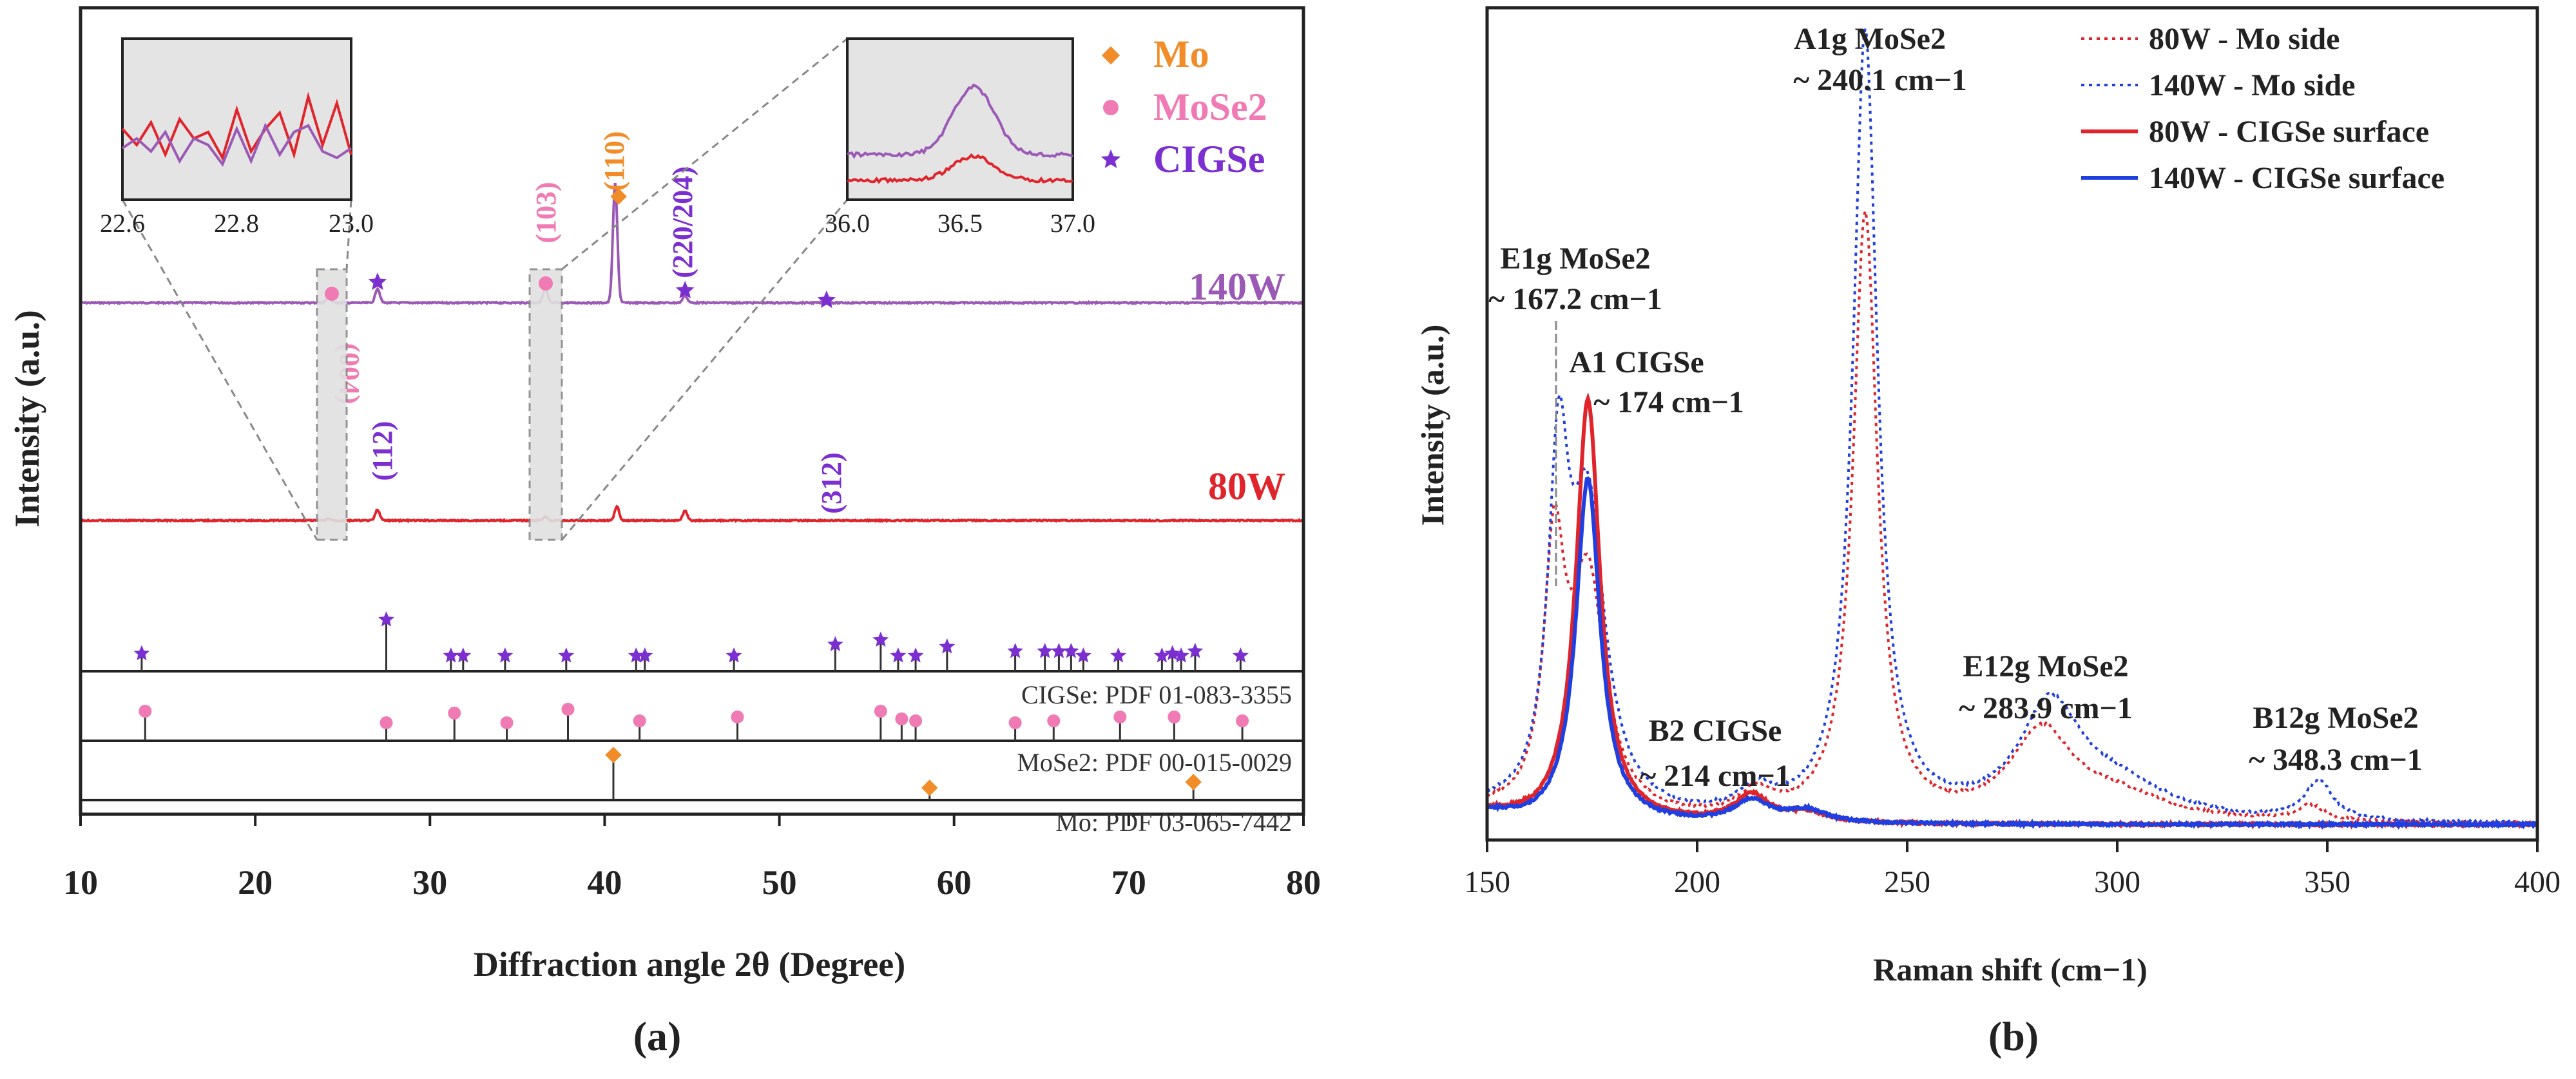 This screenshot has height=1079, width=2576. I want to click on annot-b2-value: ~ 214 cm−1, so click(1715, 776).